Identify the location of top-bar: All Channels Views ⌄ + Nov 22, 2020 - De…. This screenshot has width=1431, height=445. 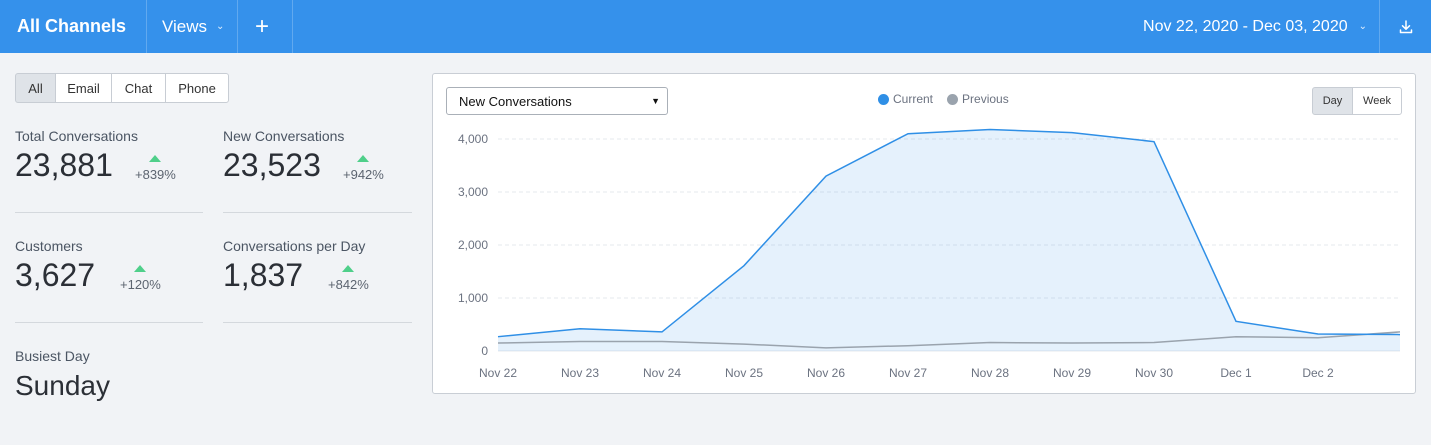
(715, 26).